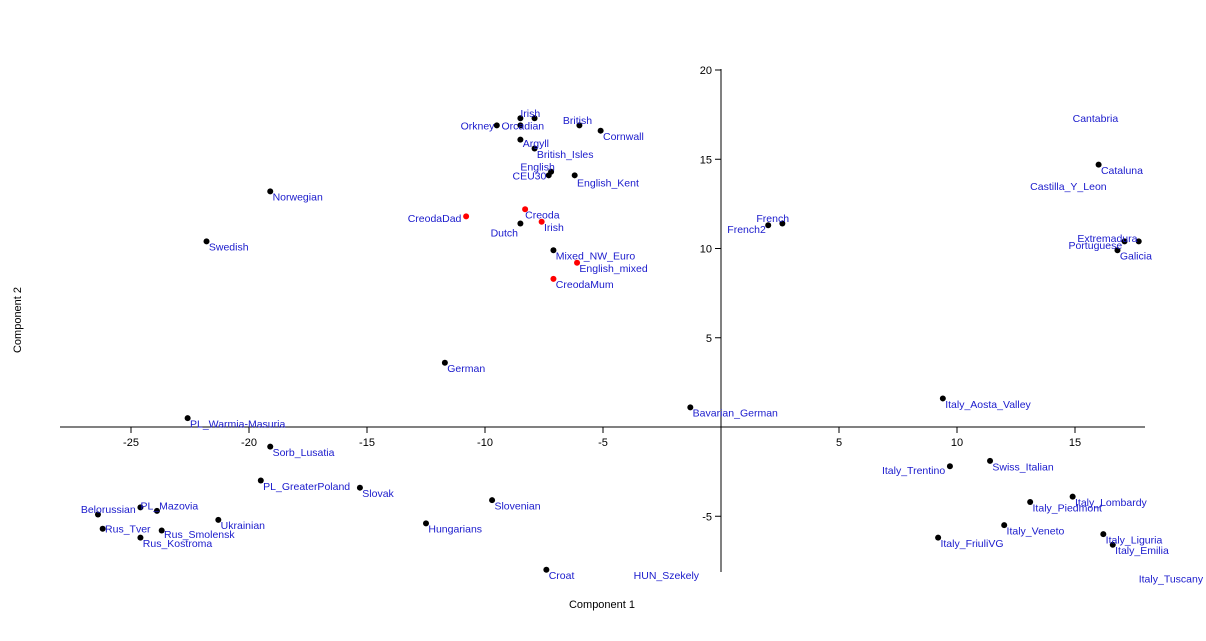  What do you see at coordinates (178, 544) in the screenshot?
I see `point-label: Rus_Kostroma` at bounding box center [178, 544].